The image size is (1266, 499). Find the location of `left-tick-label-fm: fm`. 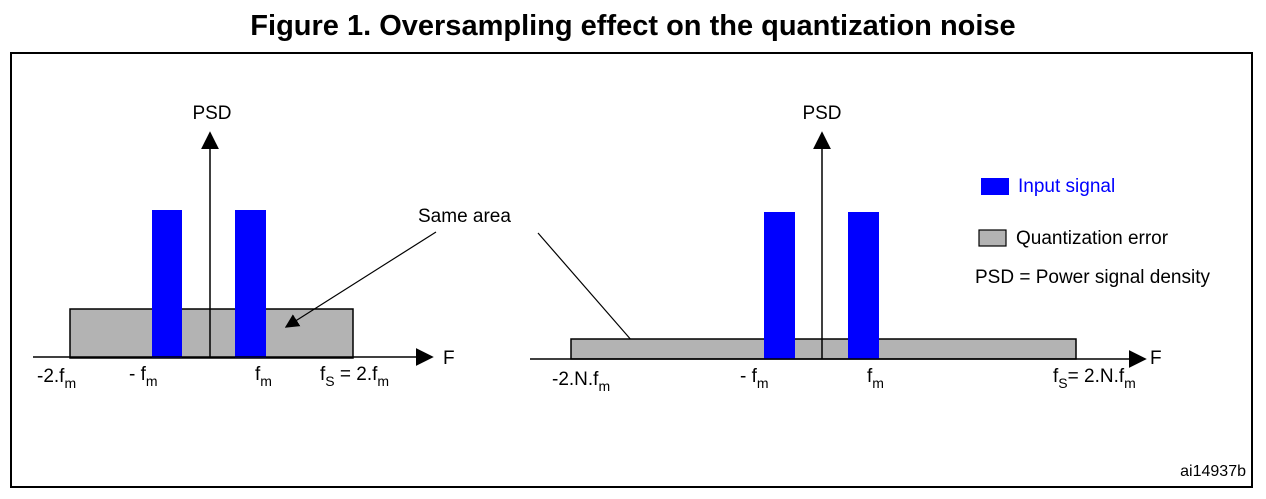

left-tick-label-fm: fm is located at coordinates (263, 376).